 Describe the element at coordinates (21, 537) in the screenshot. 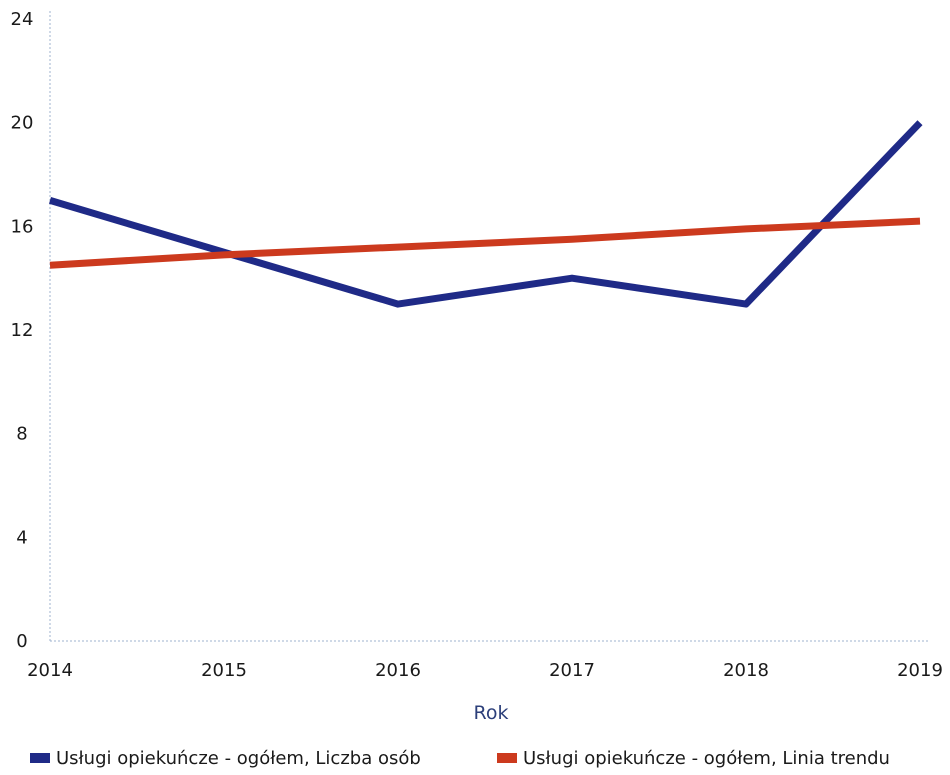

I see `y-tick-label: 4` at that location.